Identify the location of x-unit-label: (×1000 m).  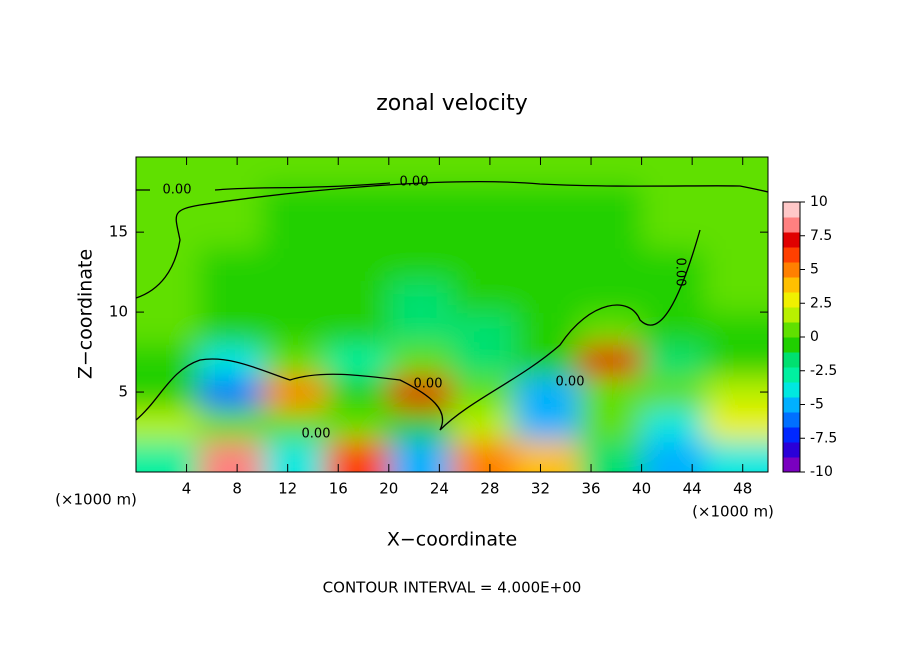
(96, 500).